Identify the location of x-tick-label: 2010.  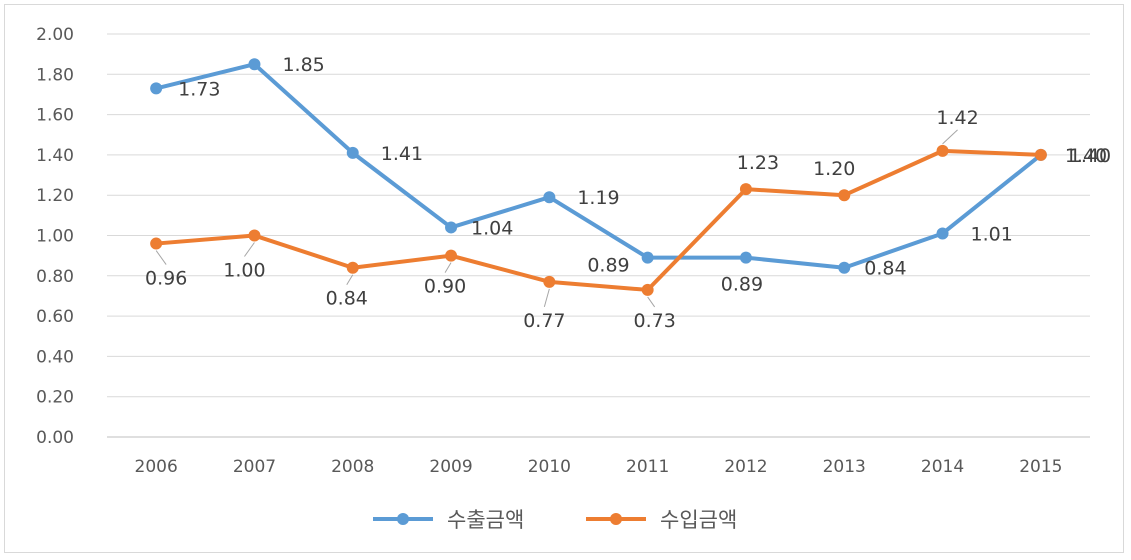
(549, 467).